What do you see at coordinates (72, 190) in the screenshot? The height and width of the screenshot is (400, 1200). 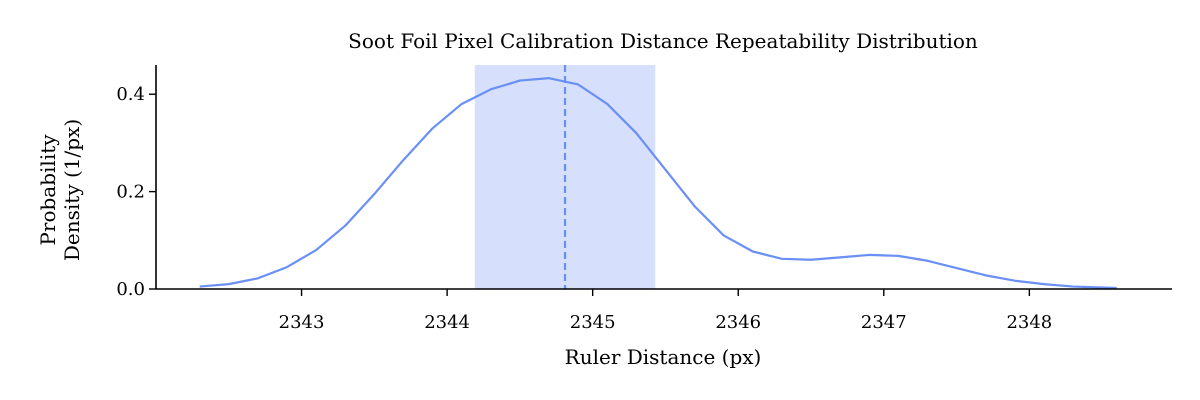 I see `y-axis-label-line-2: Density (1/px)` at bounding box center [72, 190].